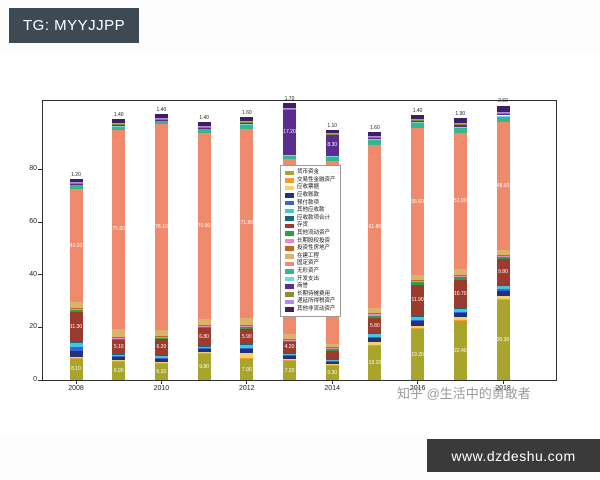 Image resolution: width=600 pixels, height=480 pixels. I want to click on y-tick-label: 20, so click(33, 327).